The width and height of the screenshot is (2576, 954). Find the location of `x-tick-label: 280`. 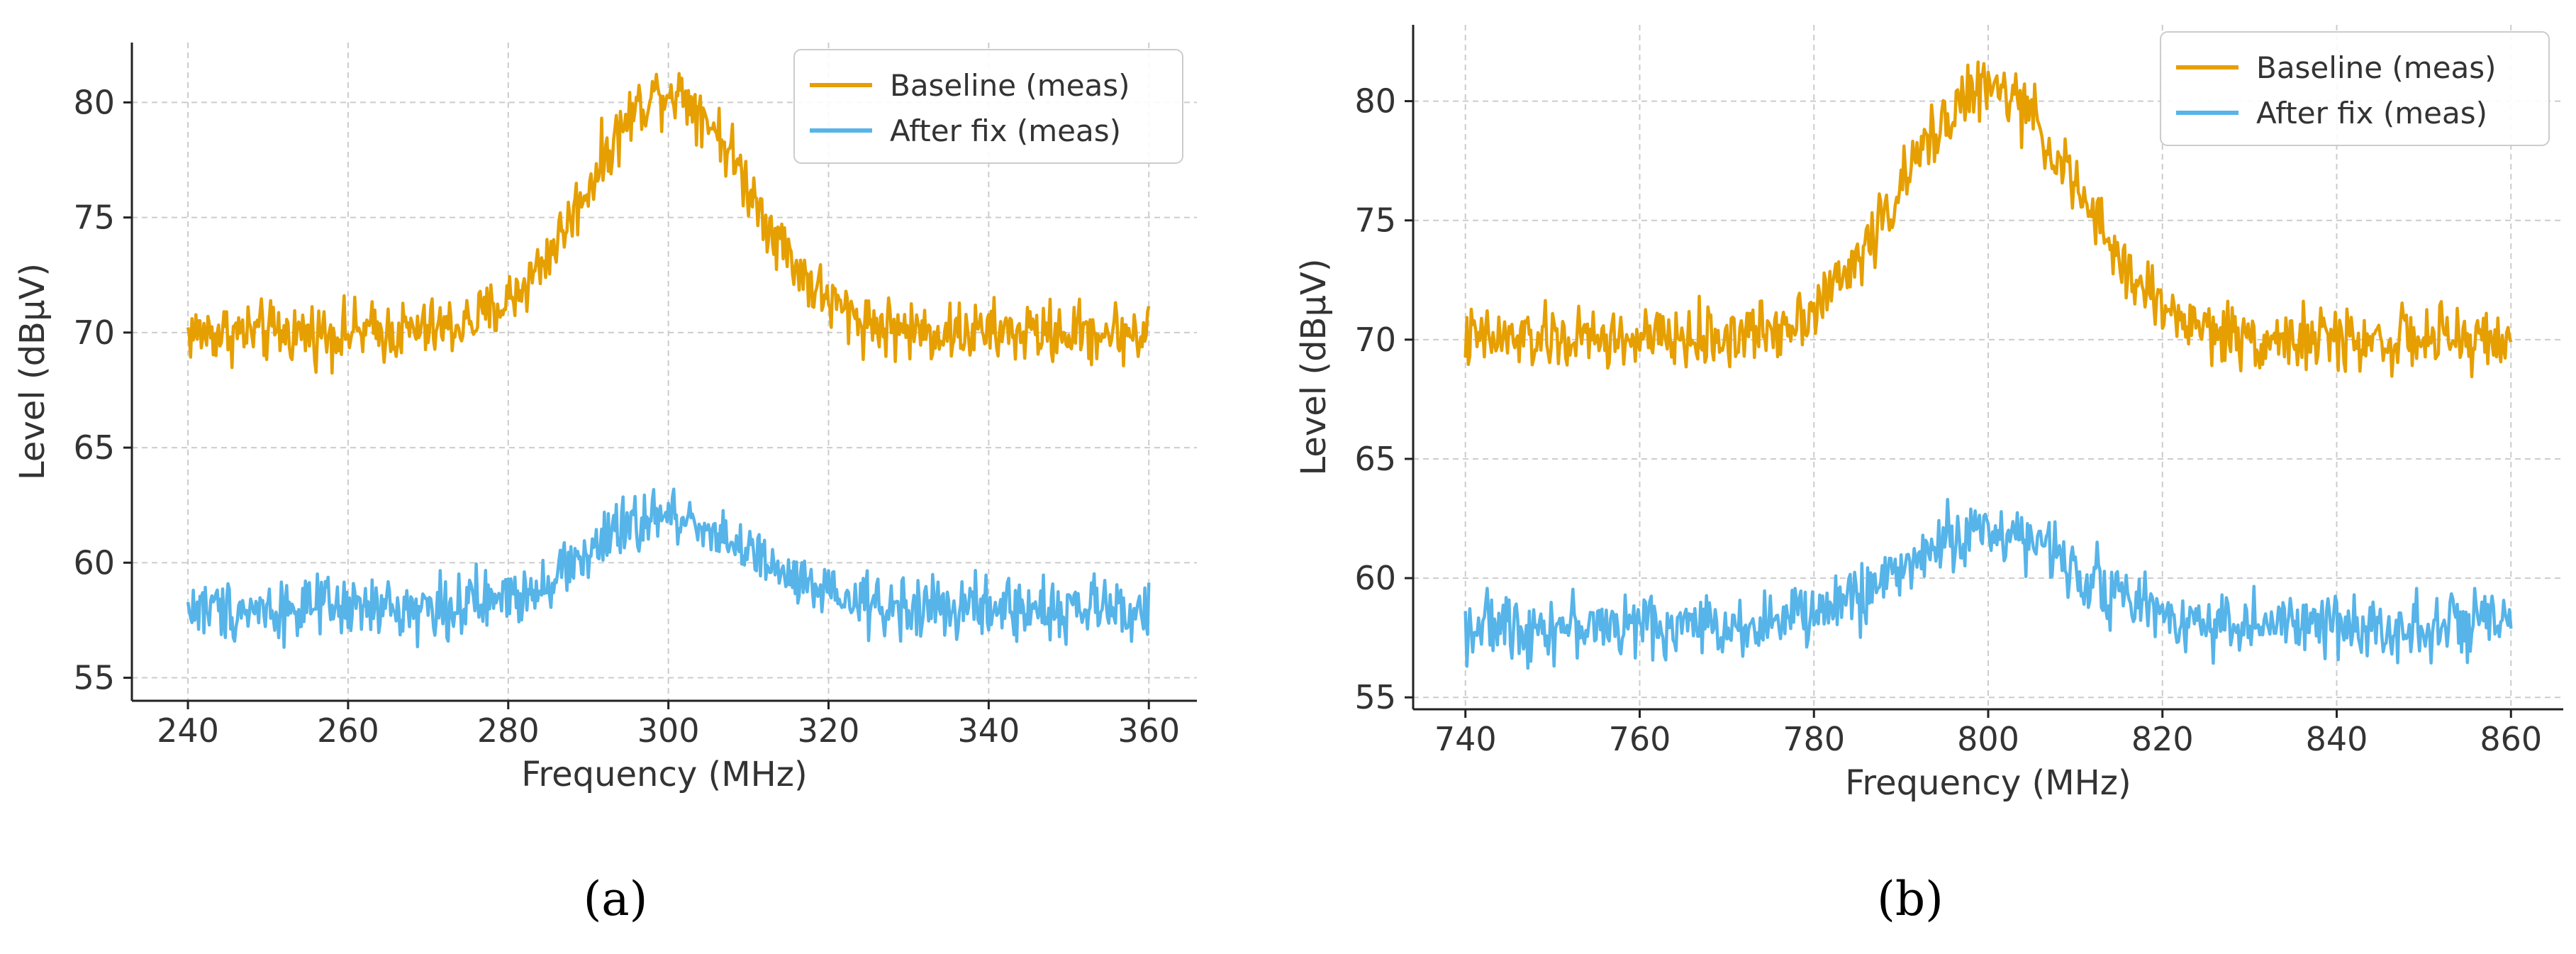

x-tick-label: 280 is located at coordinates (508, 730).